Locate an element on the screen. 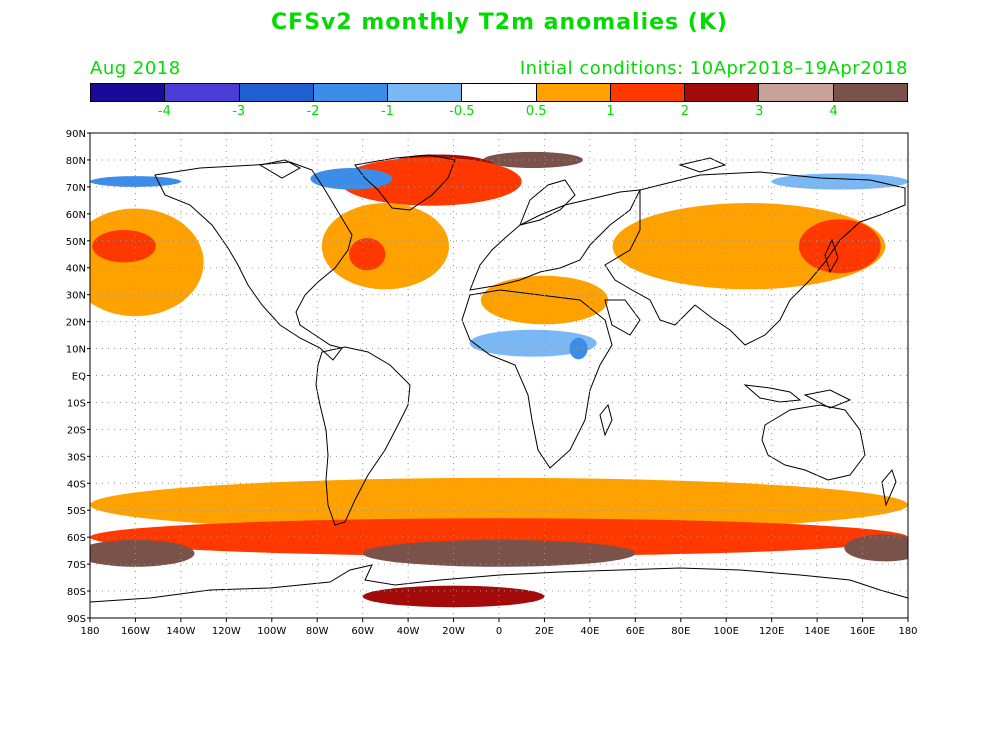 Image resolution: width=999 pixels, height=750 pixels. legend-tick-label: -1 is located at coordinates (387, 111).